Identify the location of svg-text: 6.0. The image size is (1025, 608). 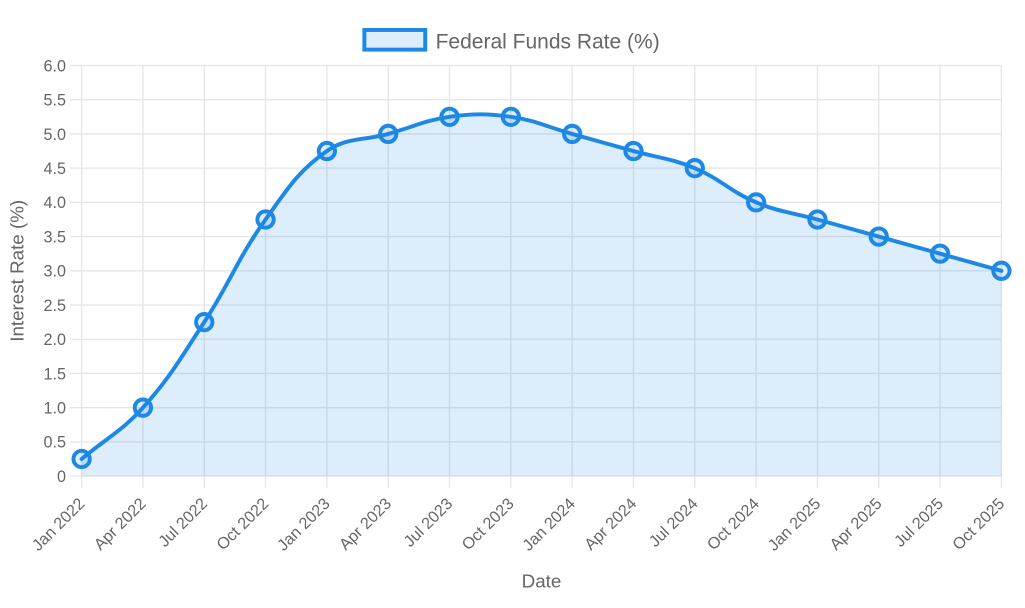
(54, 66).